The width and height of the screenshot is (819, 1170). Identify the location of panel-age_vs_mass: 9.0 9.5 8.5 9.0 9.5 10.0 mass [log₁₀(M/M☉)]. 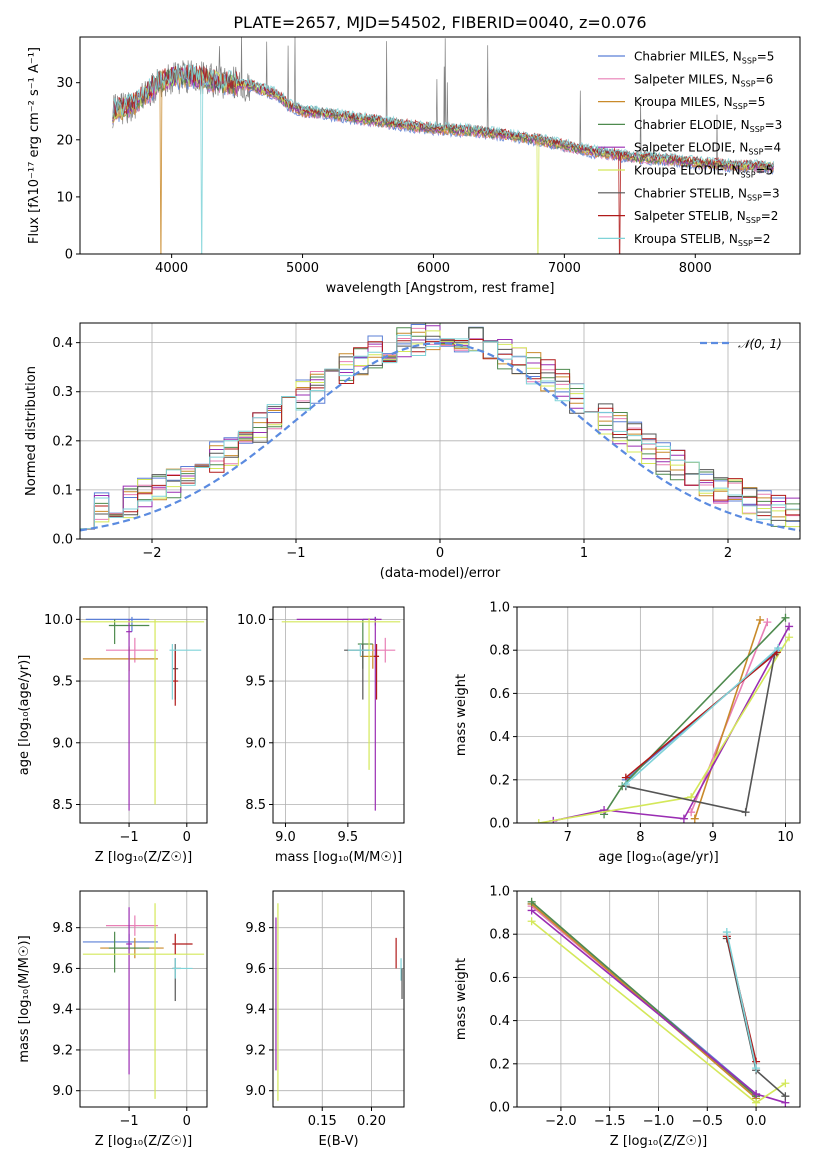
(321, 735).